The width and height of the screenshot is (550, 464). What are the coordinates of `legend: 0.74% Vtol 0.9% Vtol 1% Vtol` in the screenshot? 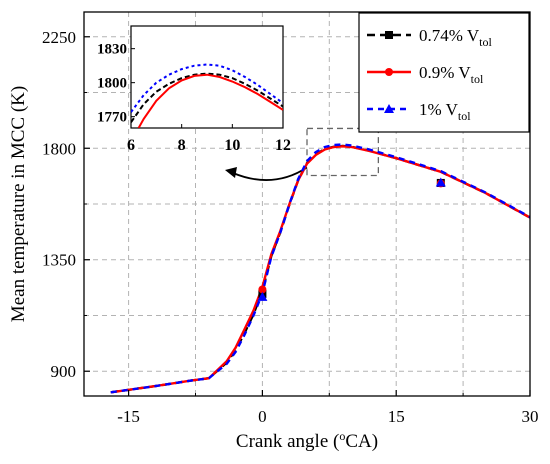 It's located at (444, 72).